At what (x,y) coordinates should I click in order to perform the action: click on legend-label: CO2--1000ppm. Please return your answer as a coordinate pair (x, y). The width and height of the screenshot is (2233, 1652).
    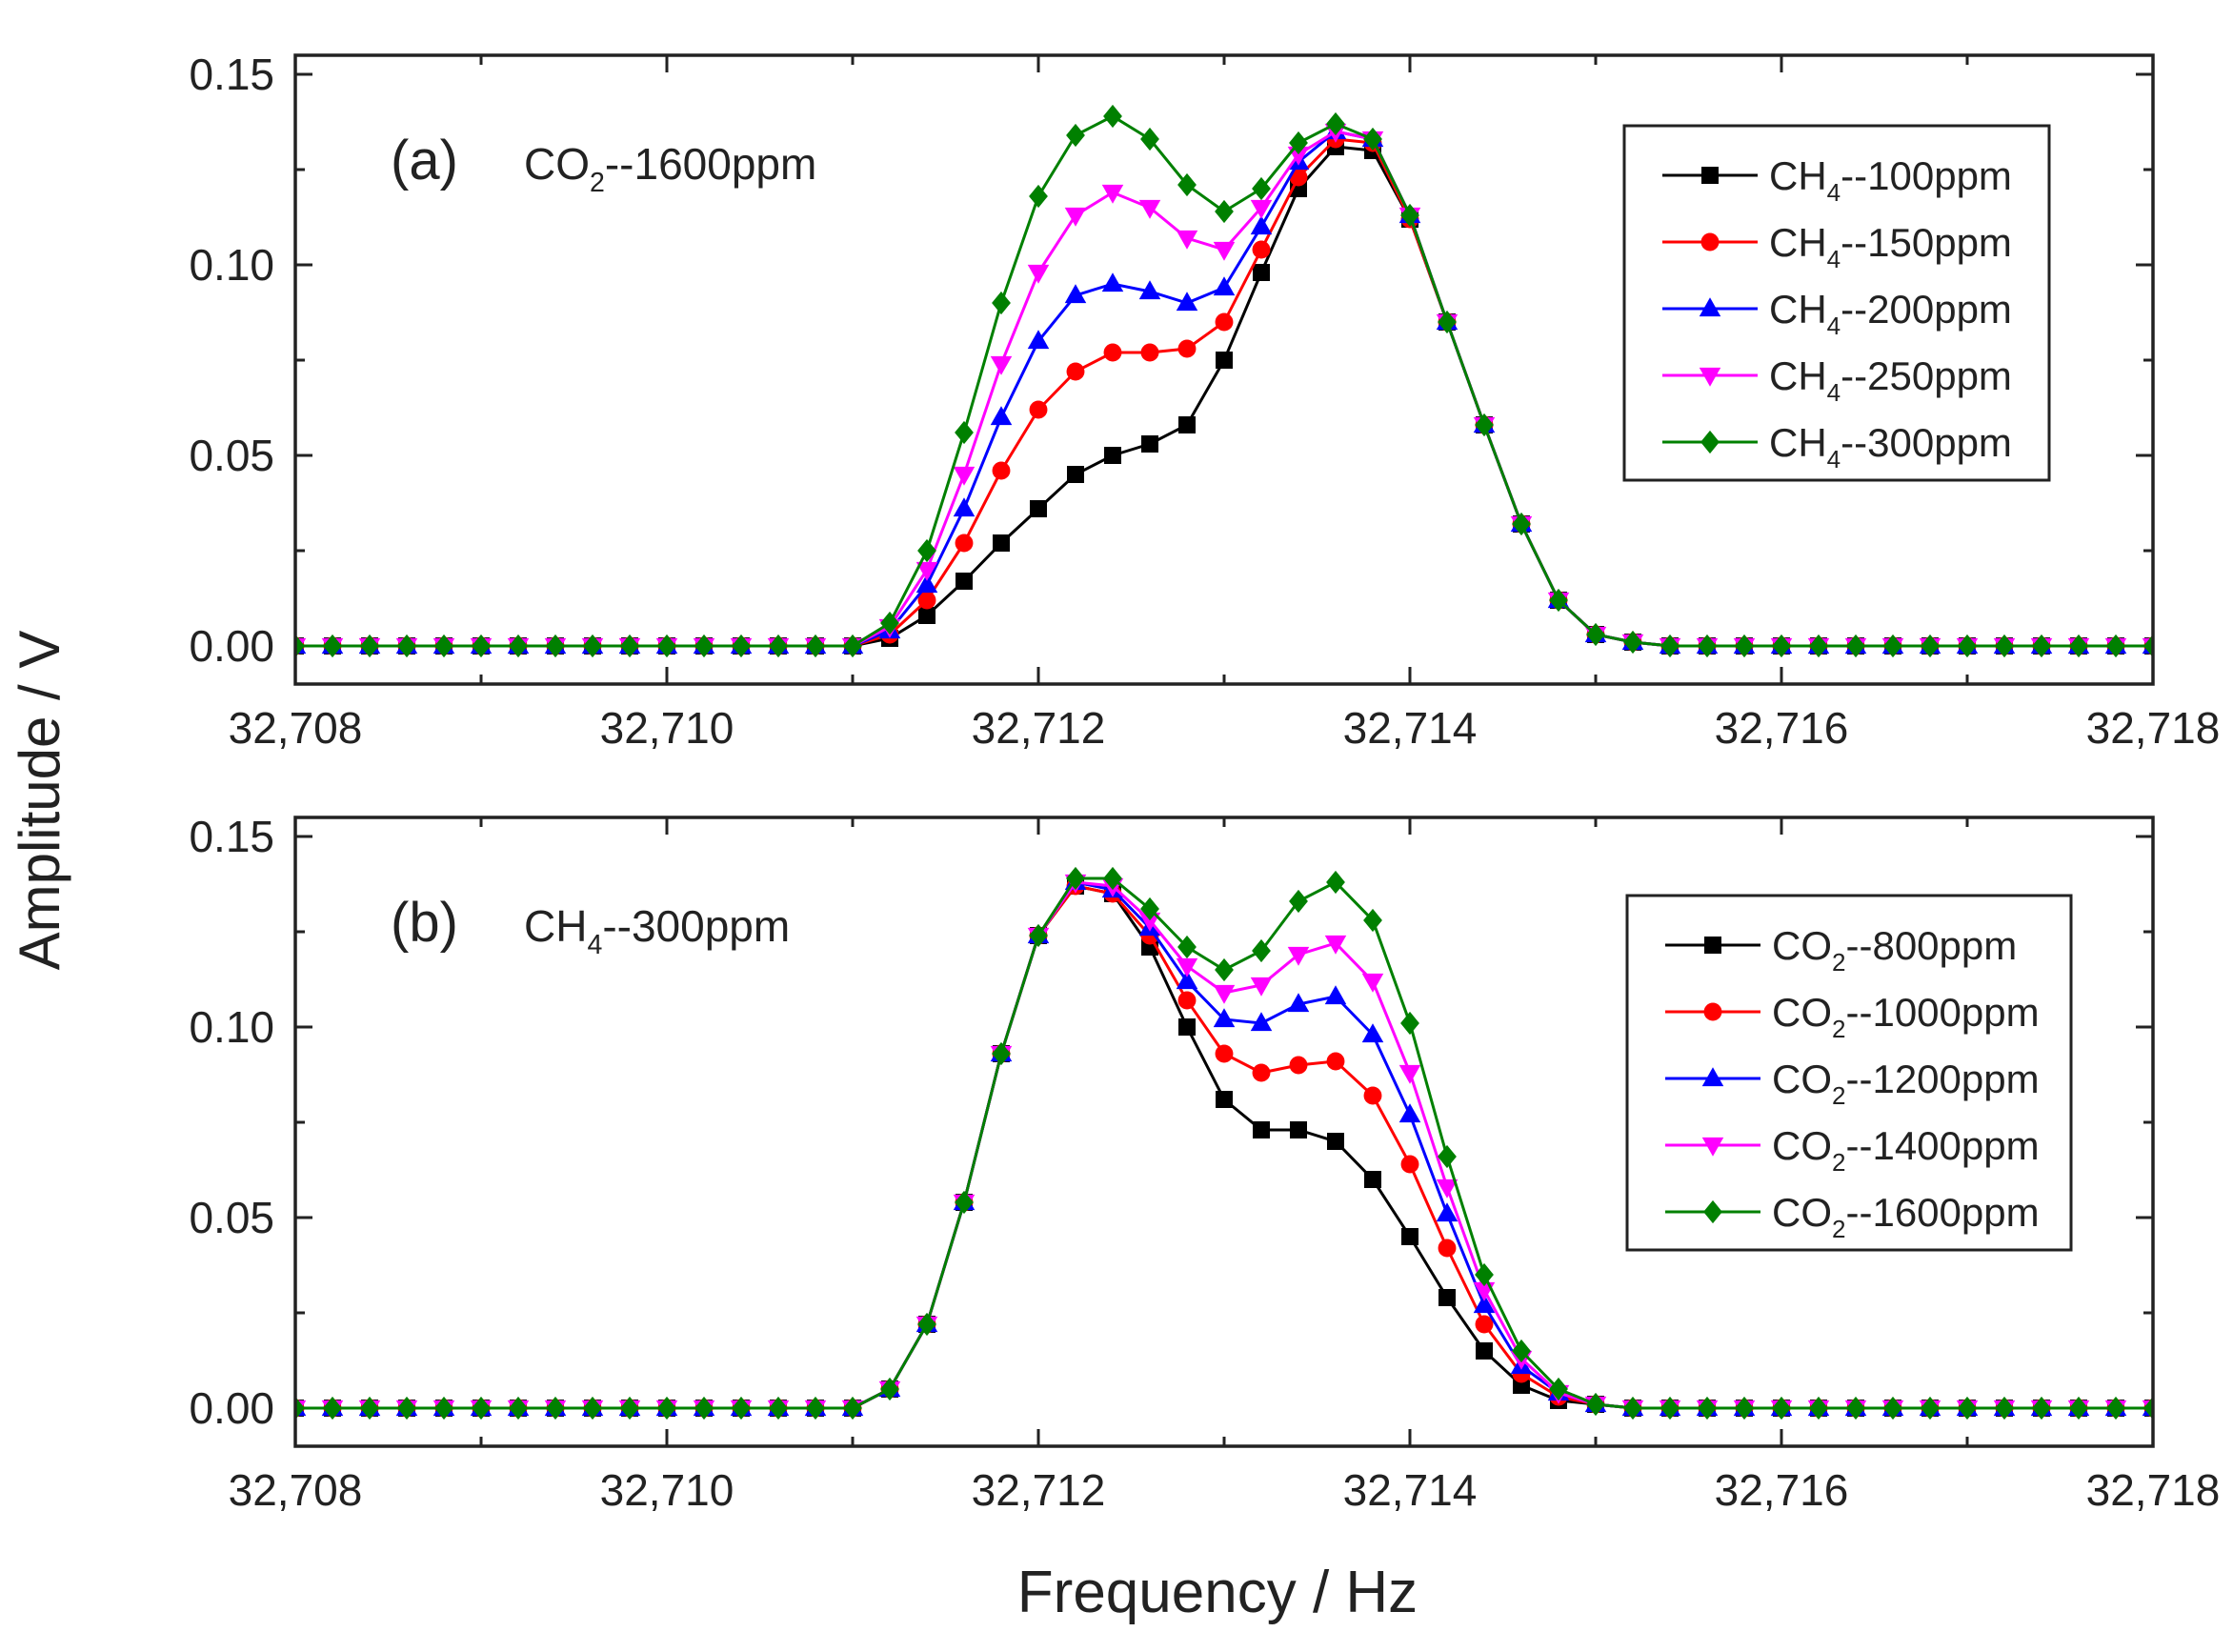
    Looking at the image, I should click on (1906, 1016).